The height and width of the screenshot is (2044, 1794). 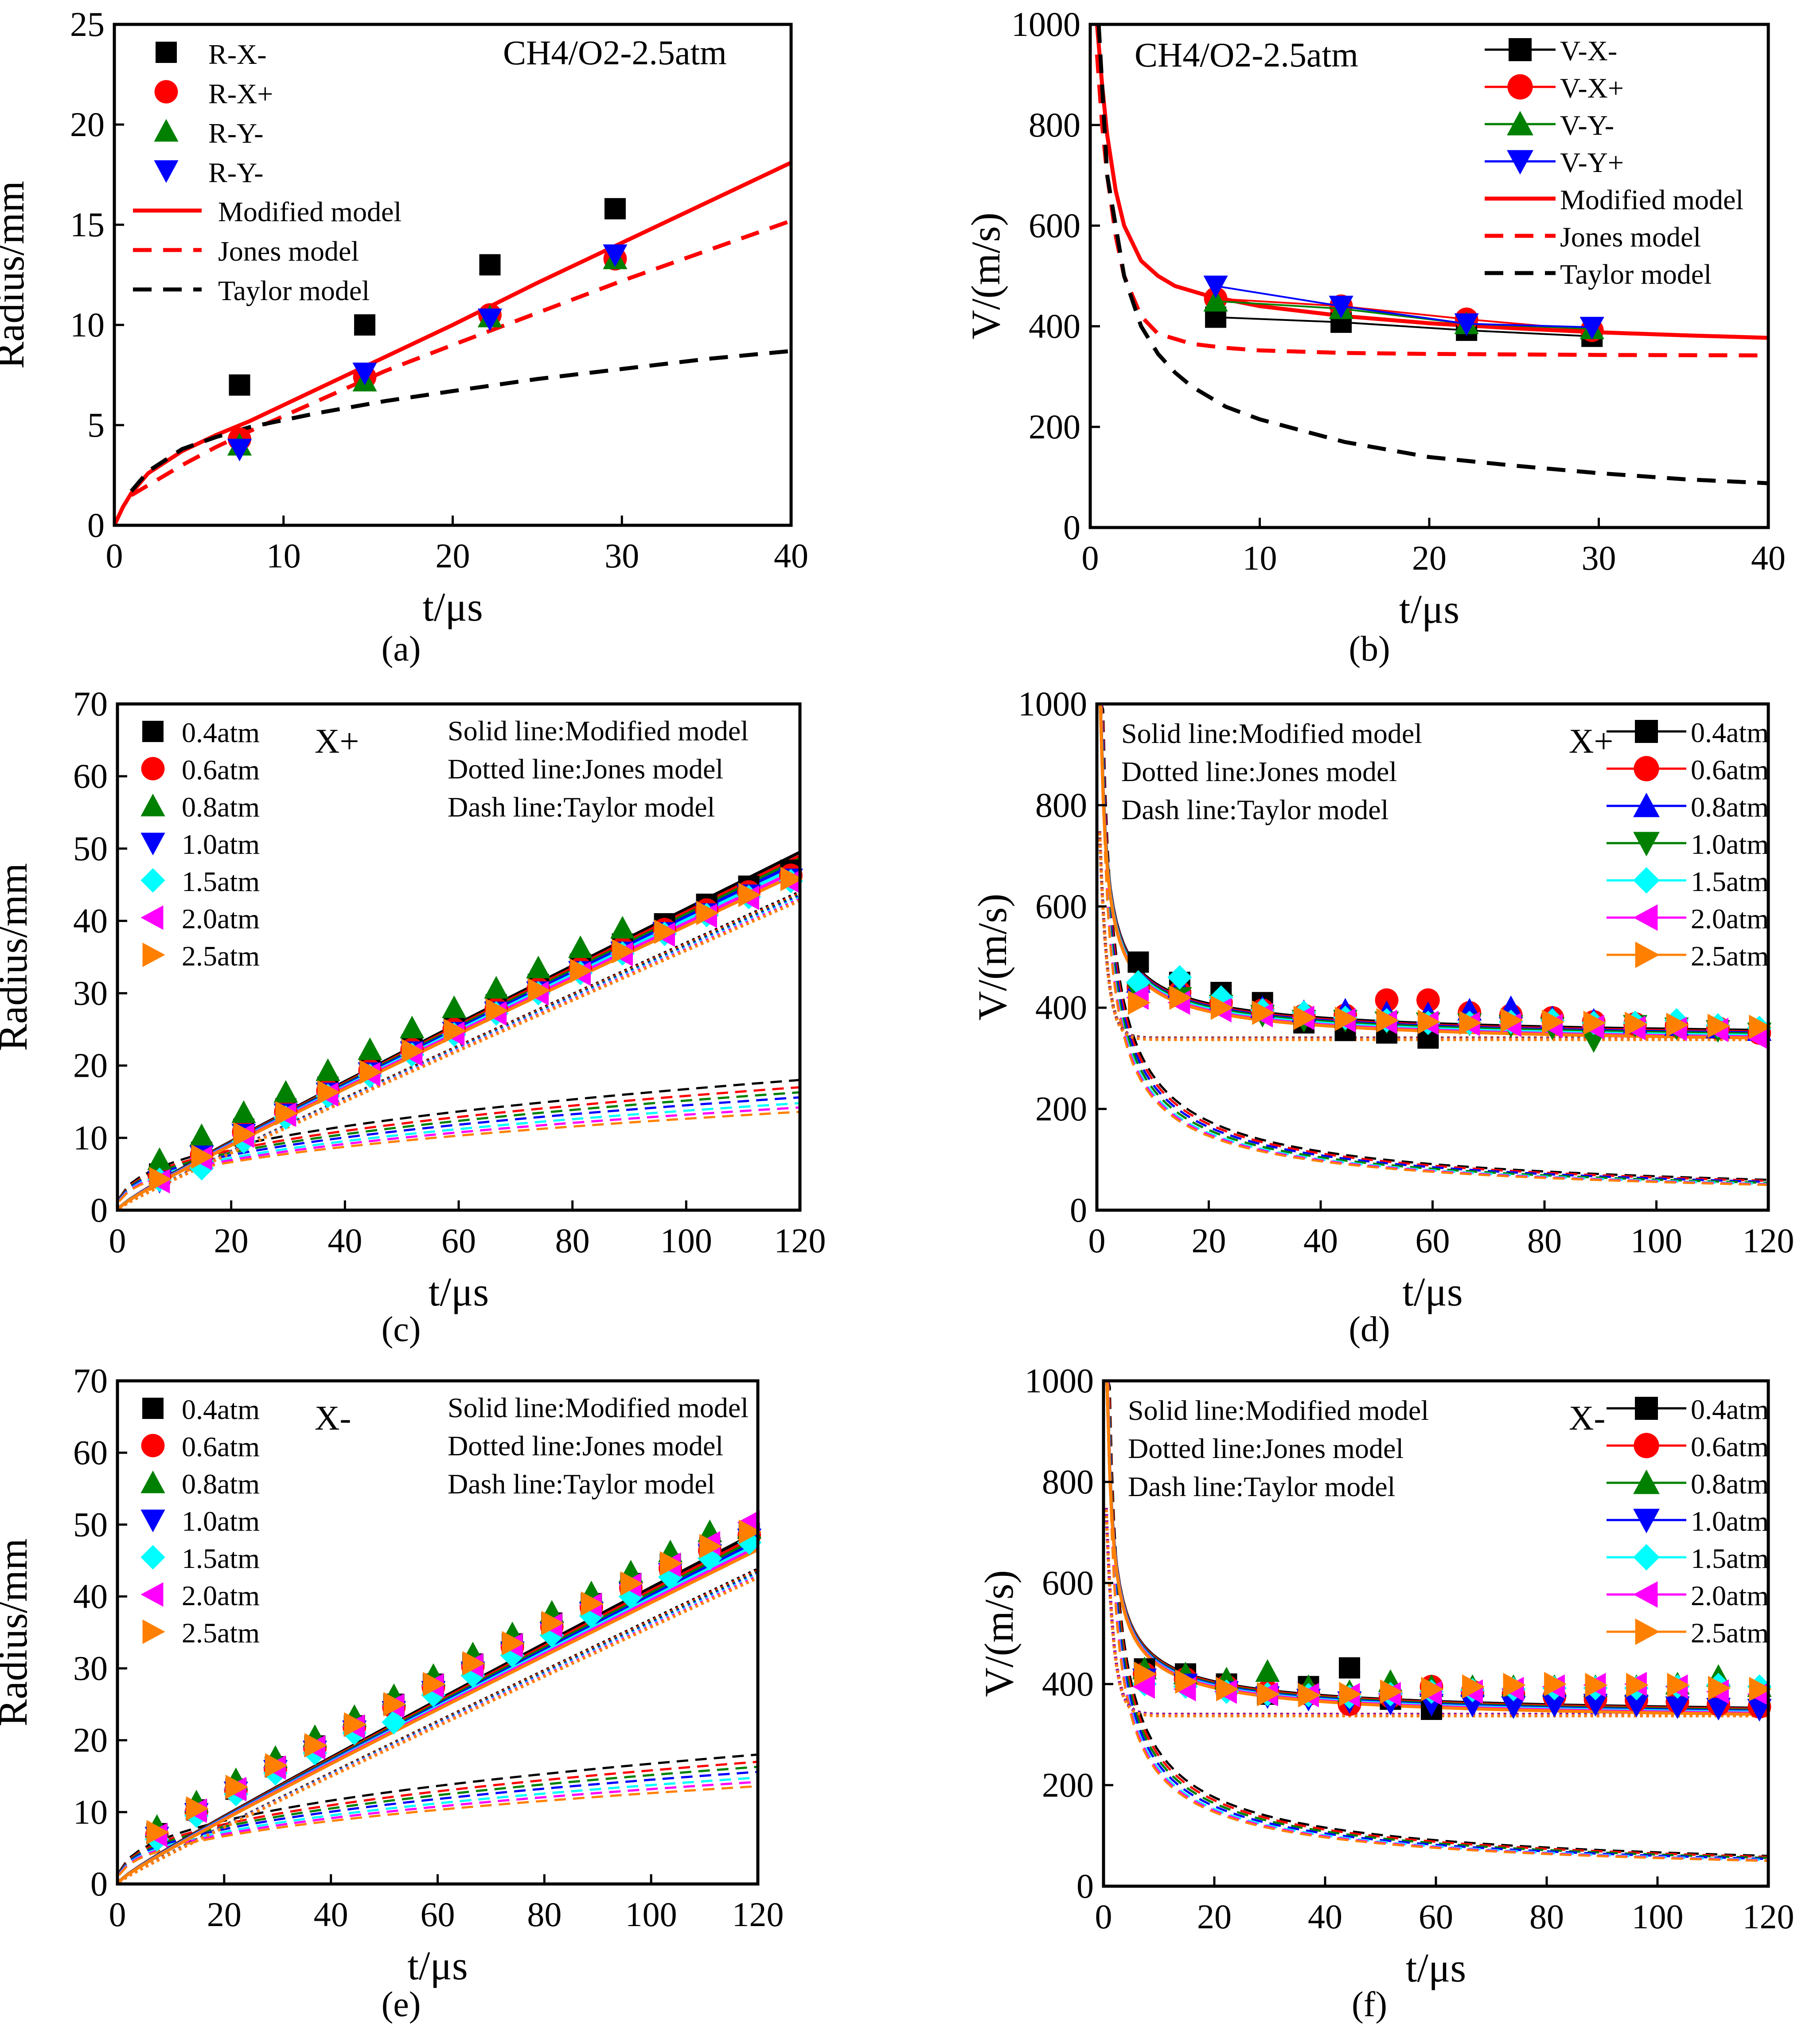 What do you see at coordinates (1588, 50) in the screenshot?
I see `legend-label: V-X-` at bounding box center [1588, 50].